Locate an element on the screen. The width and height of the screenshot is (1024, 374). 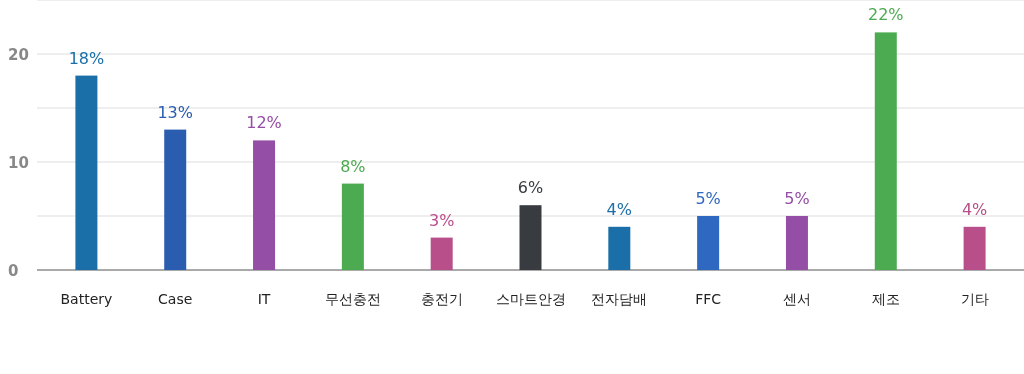
data-label: 3% is located at coordinates (441, 220).